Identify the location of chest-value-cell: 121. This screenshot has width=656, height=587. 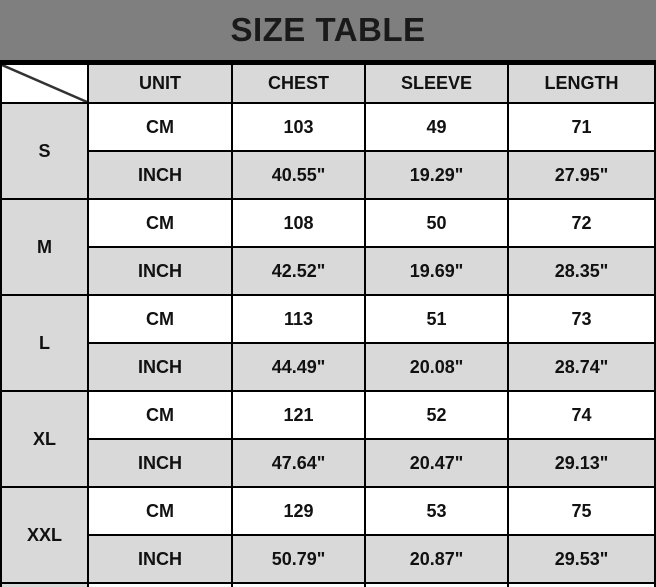
(298, 415).